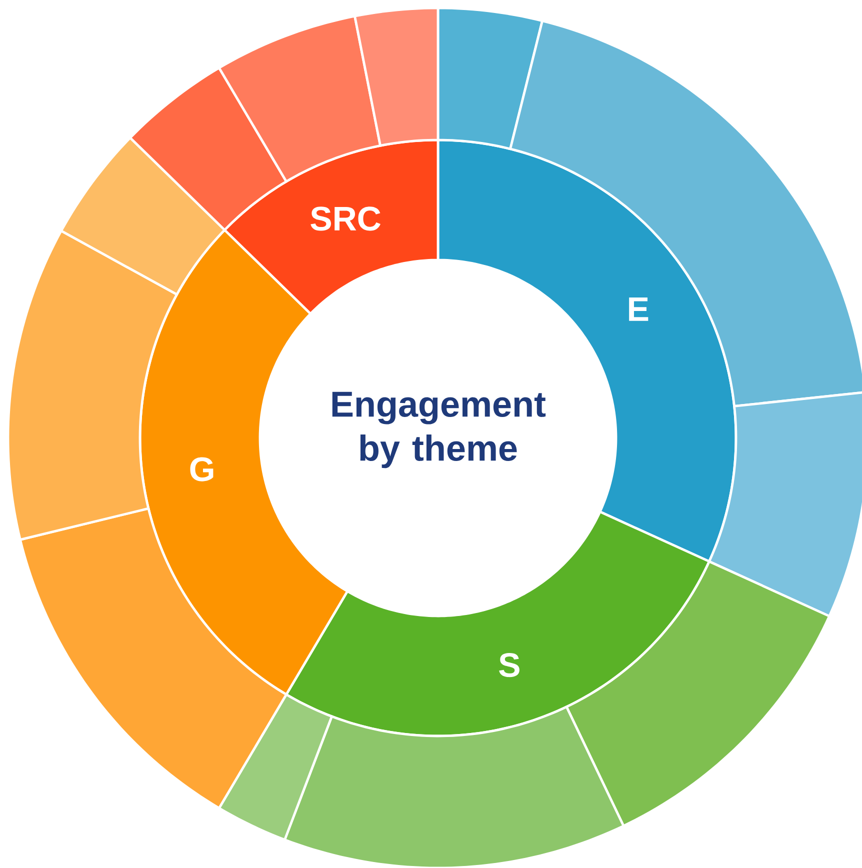  What do you see at coordinates (638, 309) in the screenshot?
I see `slice-label: E` at bounding box center [638, 309].